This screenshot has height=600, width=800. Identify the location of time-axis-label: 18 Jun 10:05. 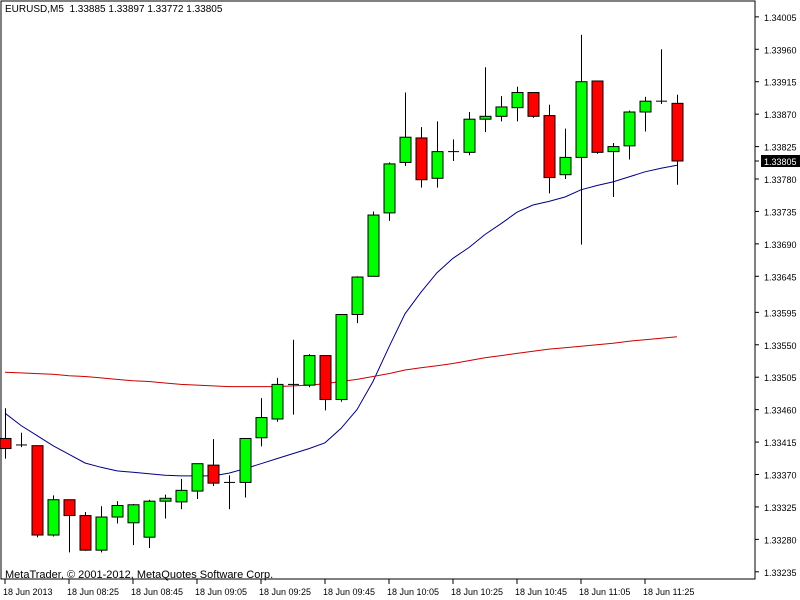
(413, 592).